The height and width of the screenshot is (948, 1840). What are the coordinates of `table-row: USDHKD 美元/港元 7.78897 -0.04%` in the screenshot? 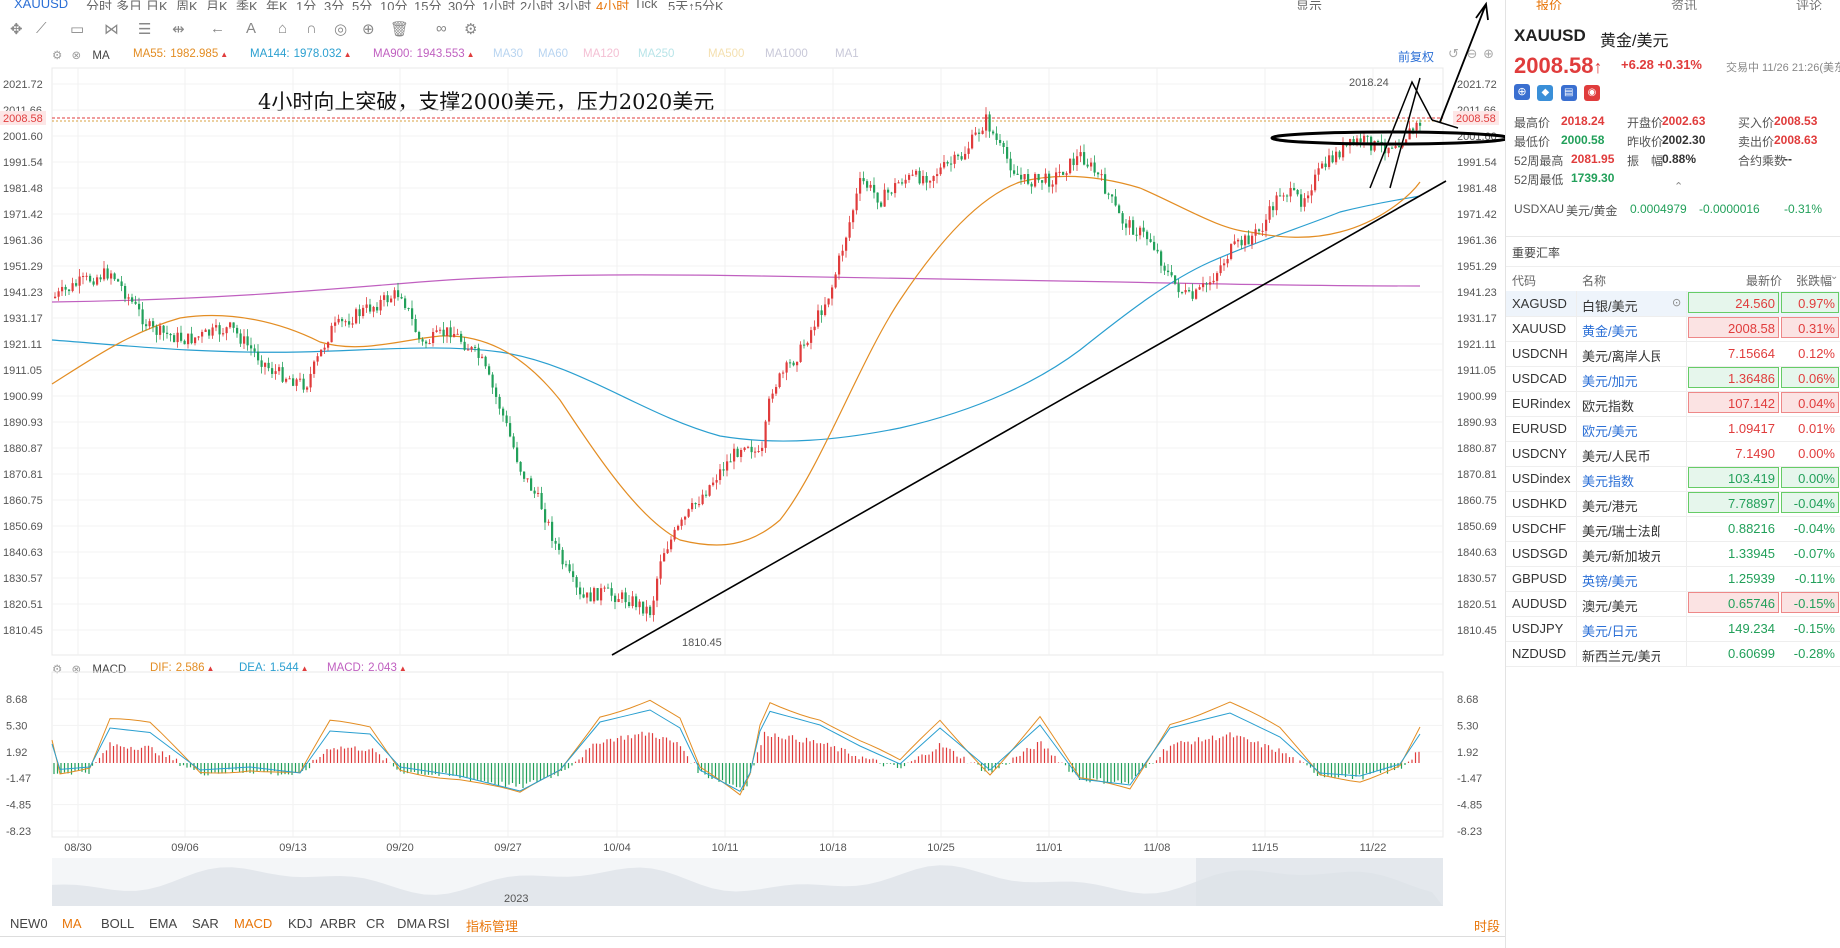 It's located at (1673, 504).